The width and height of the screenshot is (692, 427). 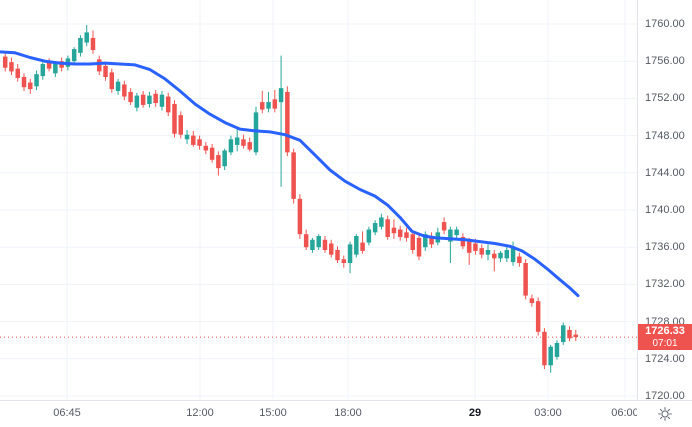 What do you see at coordinates (67, 413) in the screenshot?
I see `time-tick-label: 06:45` at bounding box center [67, 413].